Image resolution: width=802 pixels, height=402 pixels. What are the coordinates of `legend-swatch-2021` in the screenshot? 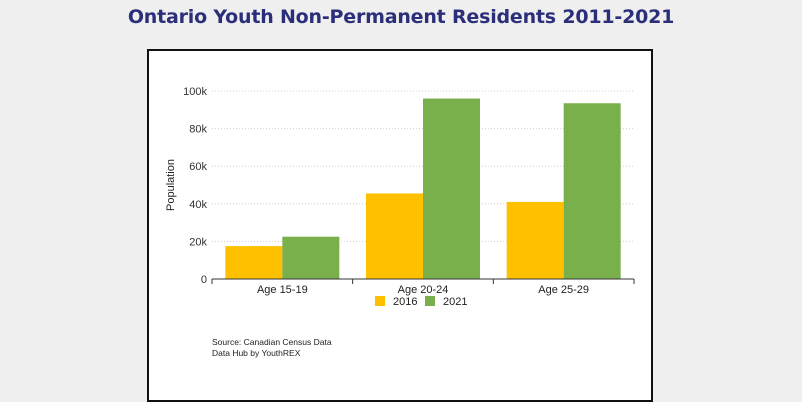 It's located at (430, 301).